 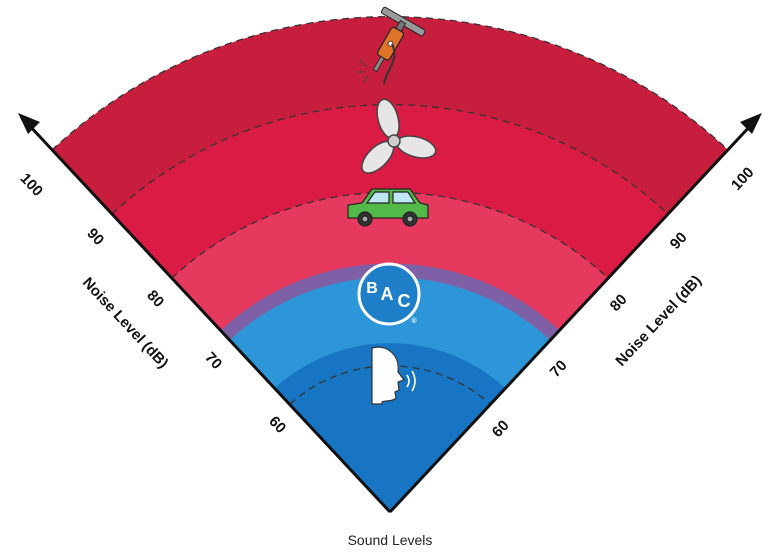 I want to click on logo-letter-a: A, so click(x=387, y=294).